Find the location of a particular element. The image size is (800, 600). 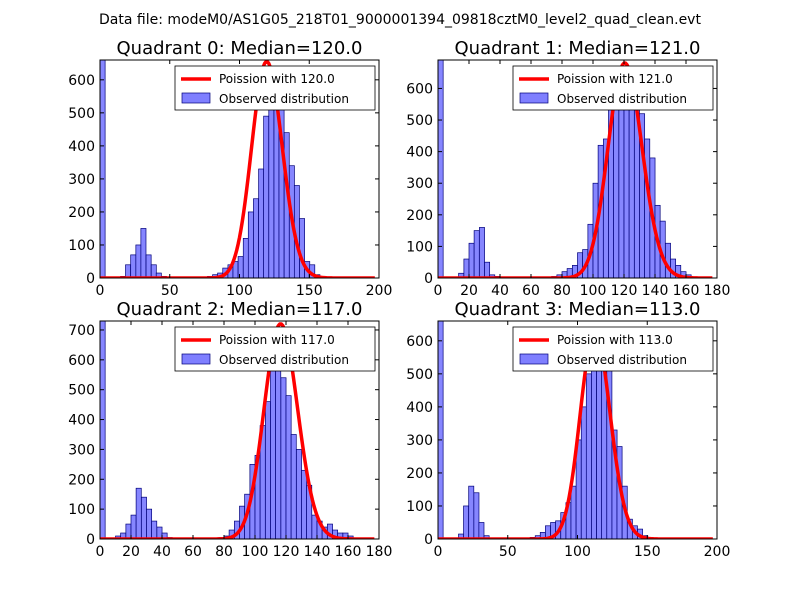

x-tick-label: 200 is located at coordinates (717, 552).